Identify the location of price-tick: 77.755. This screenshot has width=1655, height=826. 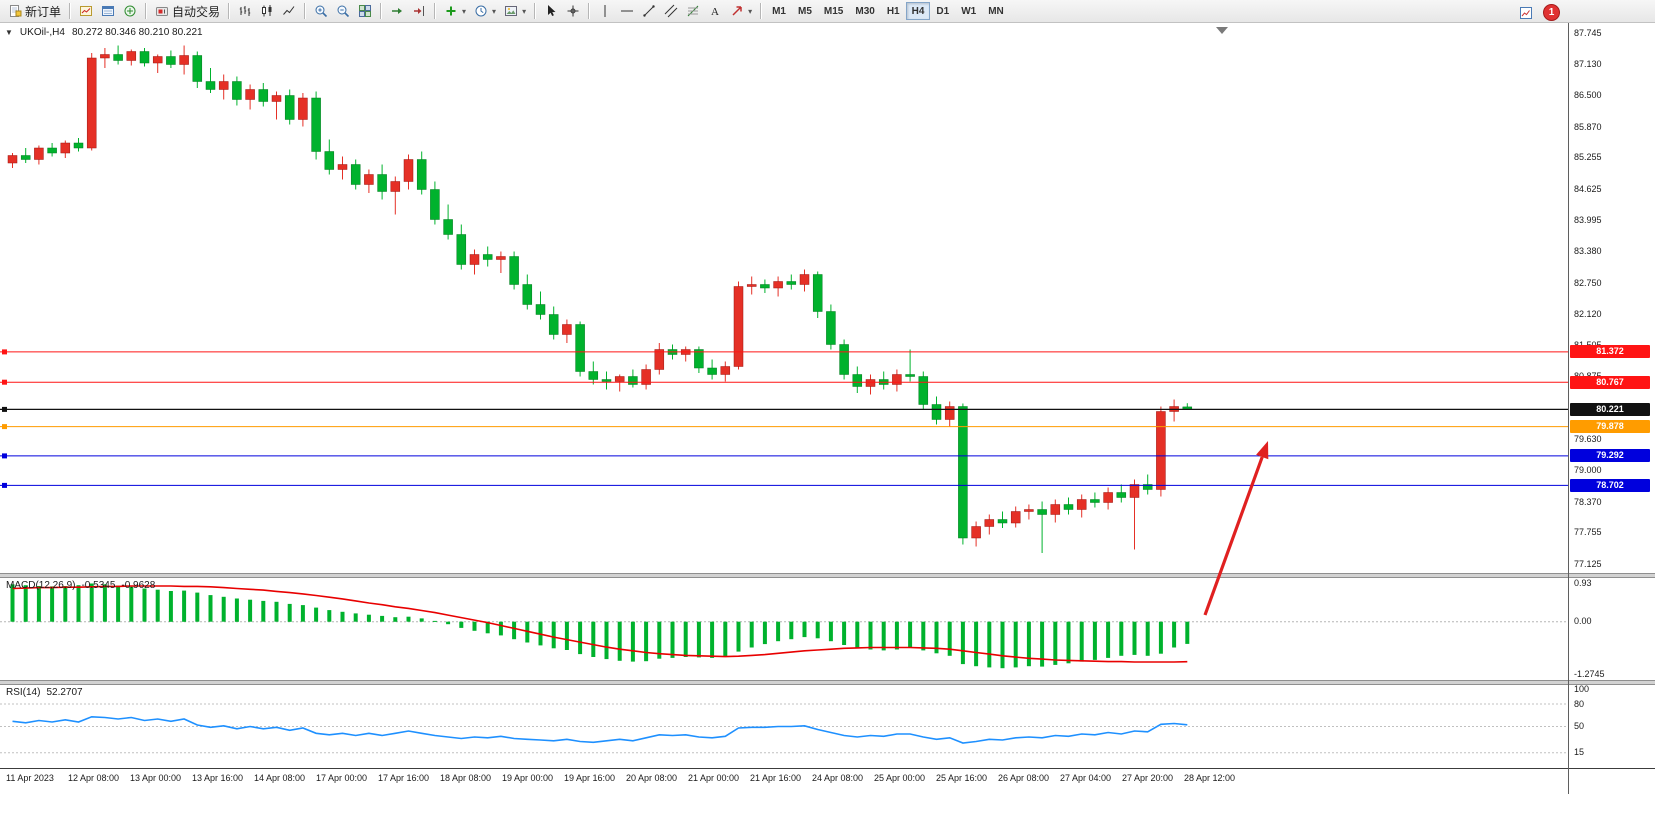
(1588, 532).